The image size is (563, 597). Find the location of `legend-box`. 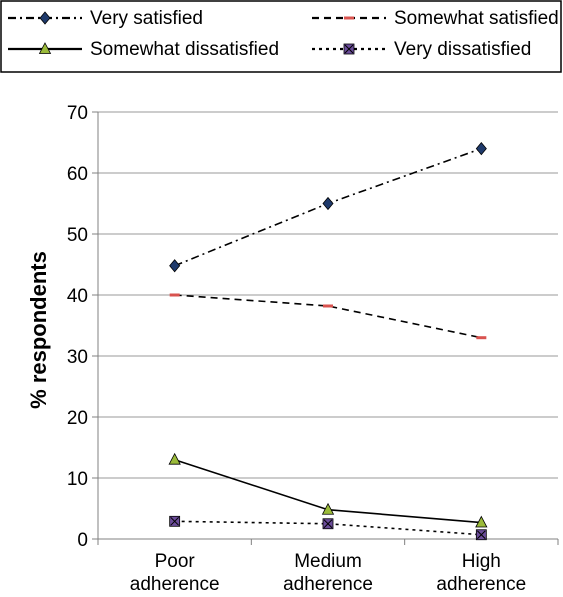

legend-box is located at coordinates (281, 36).